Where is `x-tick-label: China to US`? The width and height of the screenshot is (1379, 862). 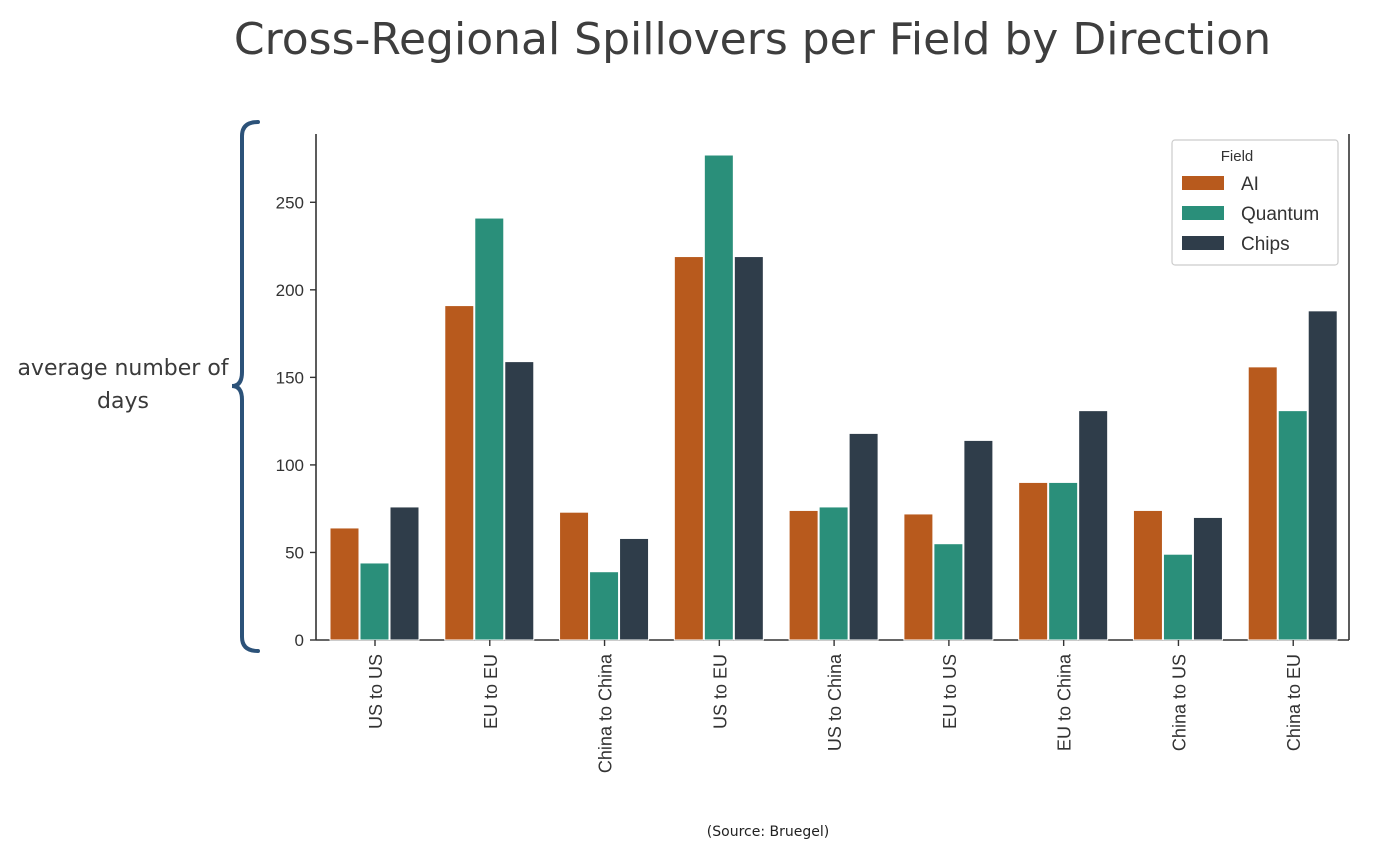 x-tick-label: China to US is located at coordinates (1179, 702).